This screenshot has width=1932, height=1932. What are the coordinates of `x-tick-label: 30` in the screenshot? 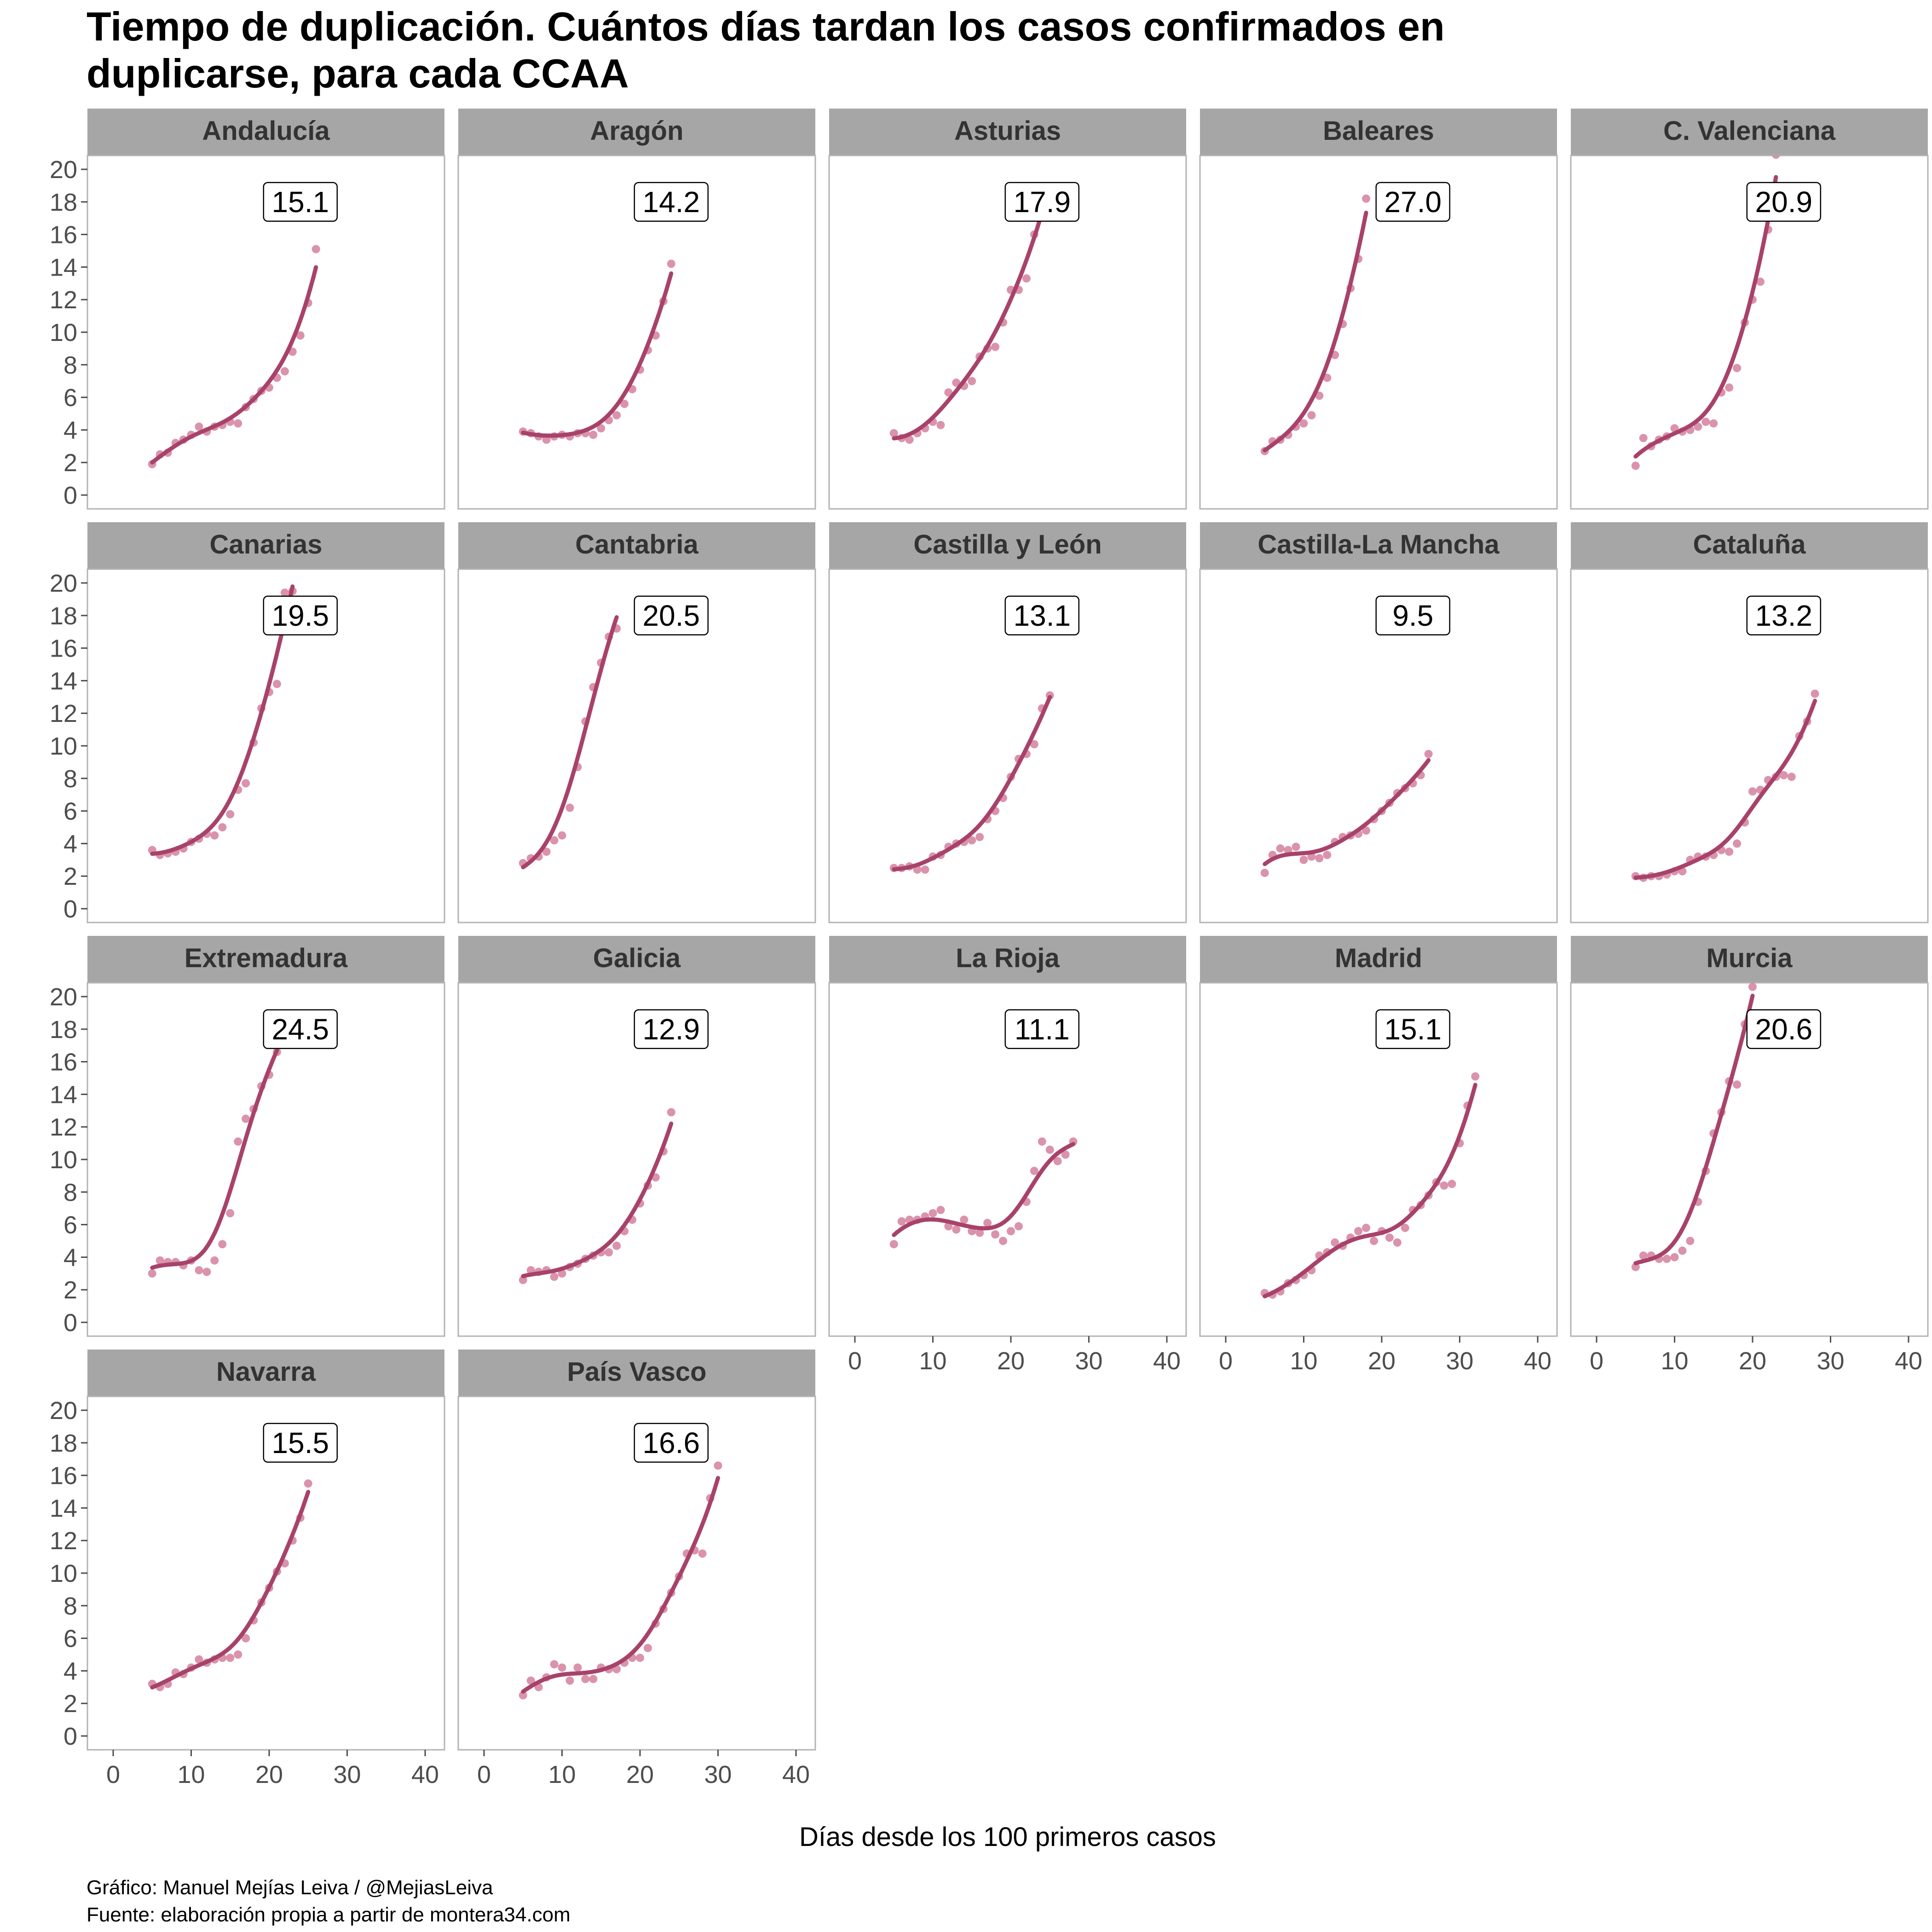 It's located at (1088, 1361).